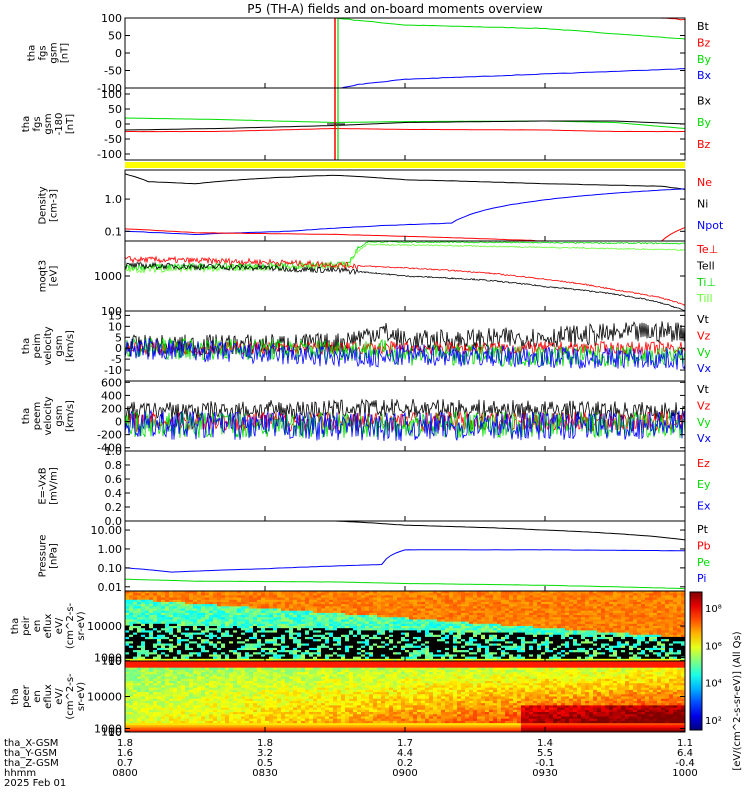 The image size is (750, 800). I want to click on y-tick-label: -100, so click(109, 154).